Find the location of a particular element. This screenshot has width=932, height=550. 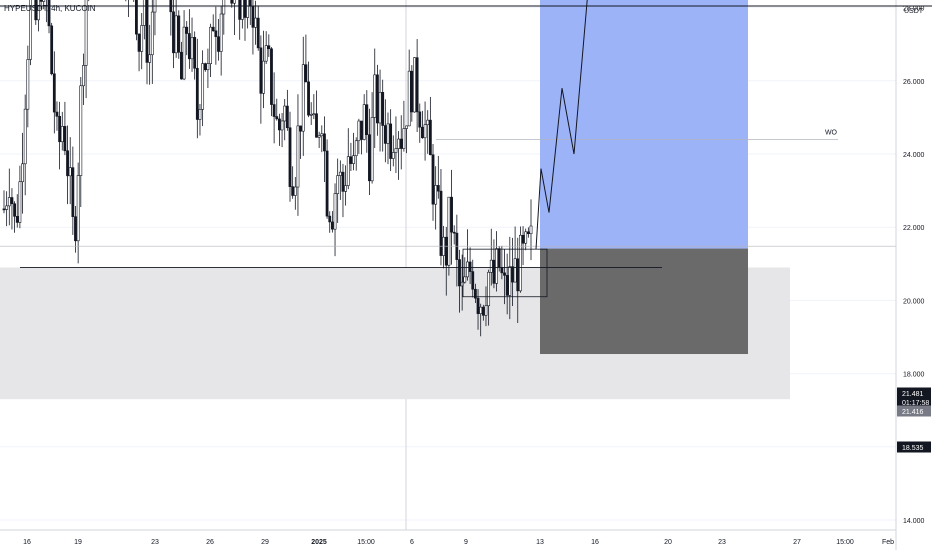

price-tick-label: 24.000 is located at coordinates (914, 155).